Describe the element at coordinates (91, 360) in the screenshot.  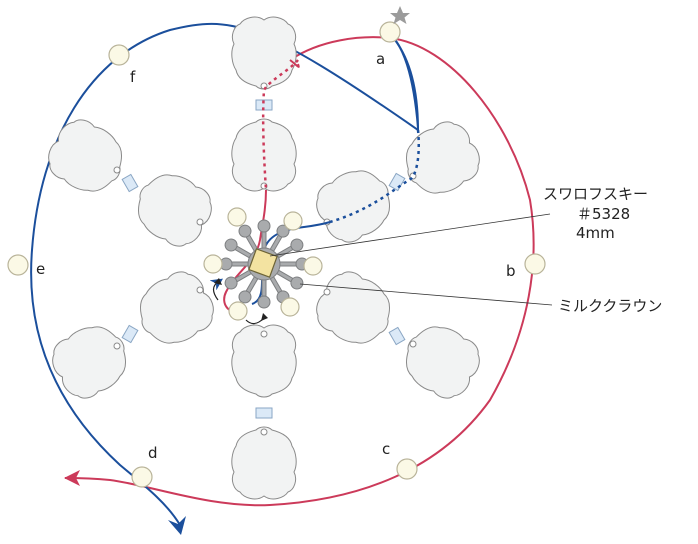
I see `petal-lower-left-outer` at that location.